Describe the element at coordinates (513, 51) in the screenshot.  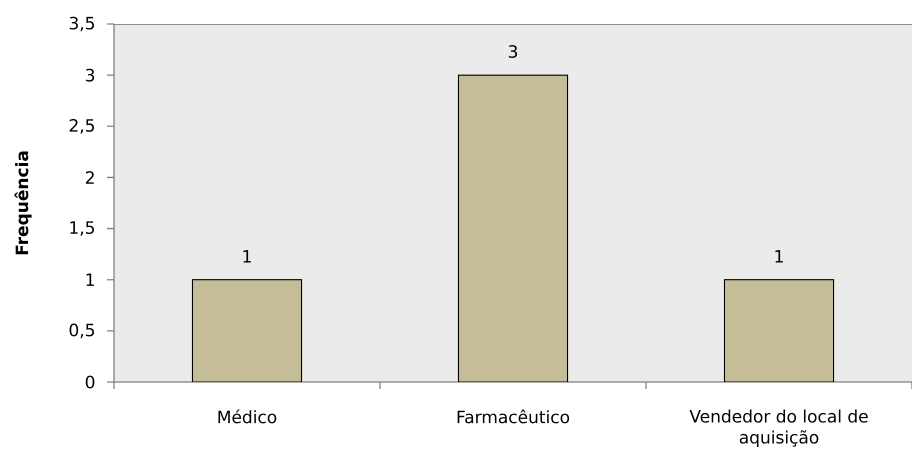
I see `data-label: 3` at that location.